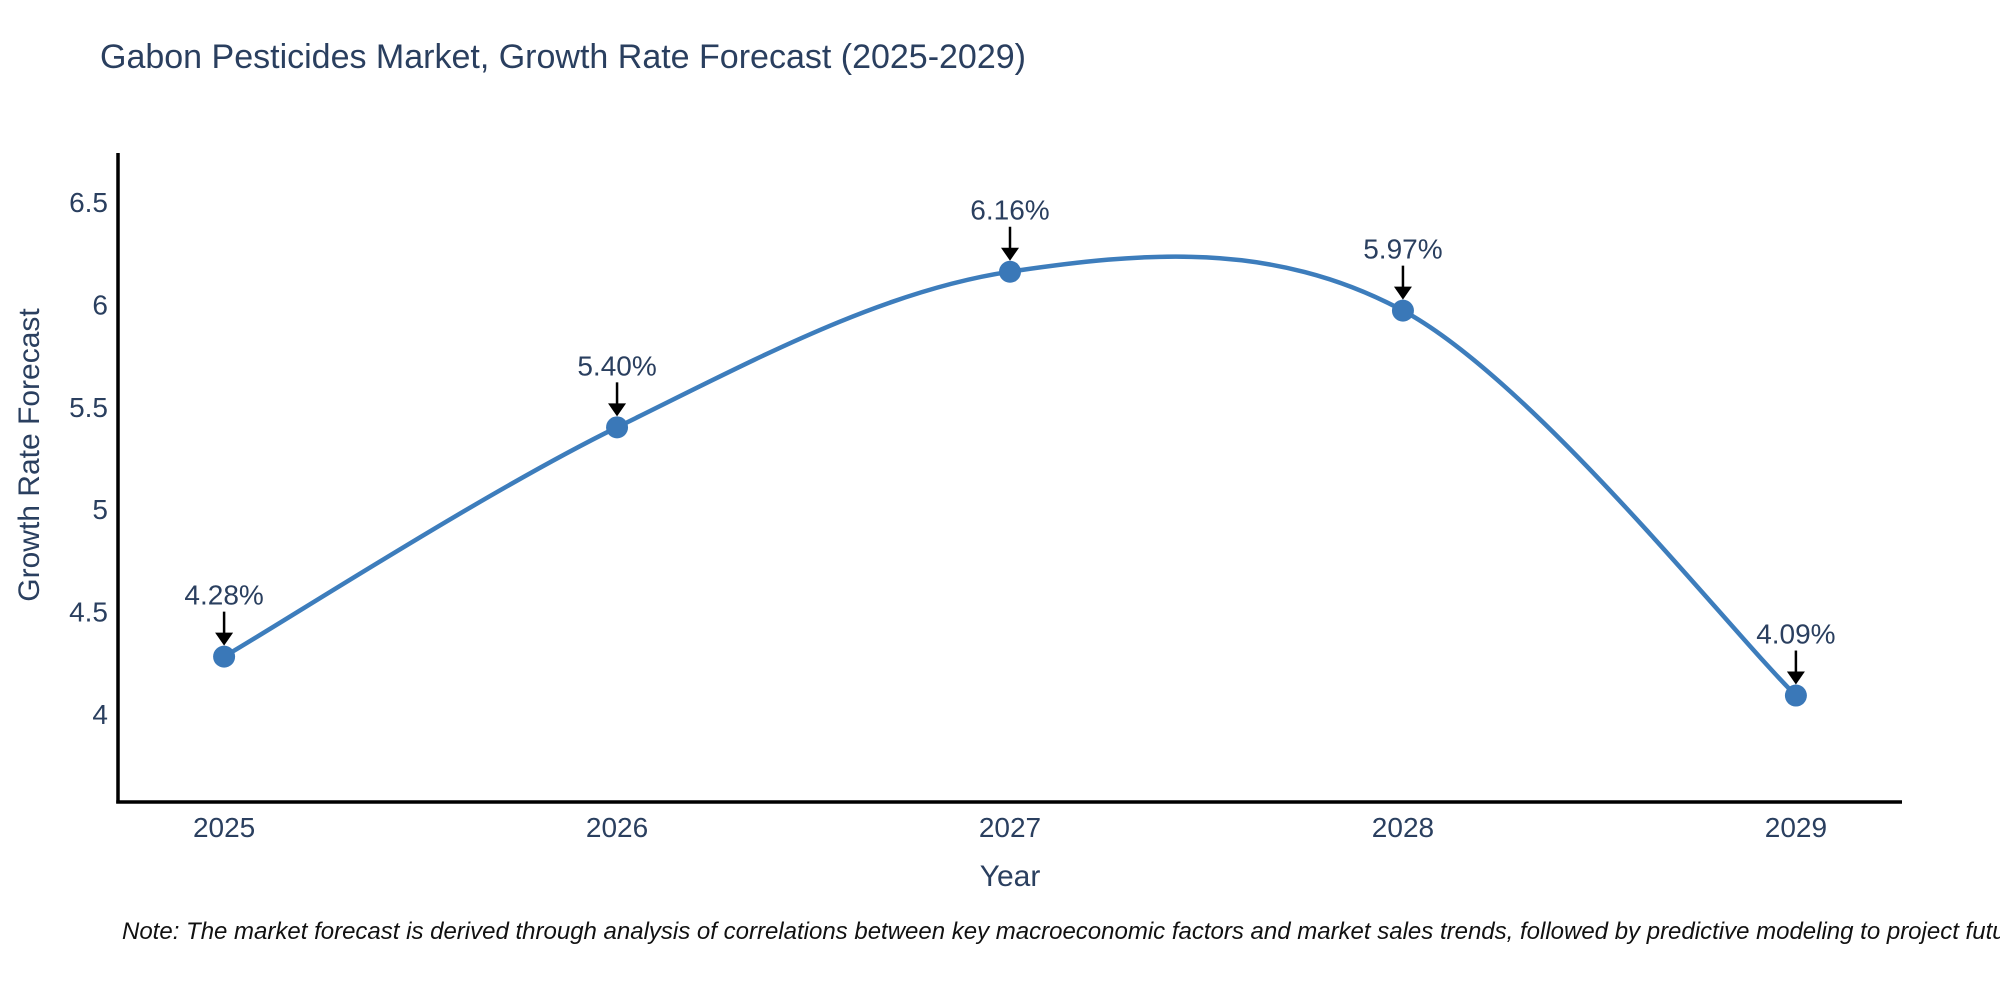 Image resolution: width=2000 pixels, height=1000 pixels. Describe the element at coordinates (88, 612) in the screenshot. I see `y-tick-label: 4.5` at that location.